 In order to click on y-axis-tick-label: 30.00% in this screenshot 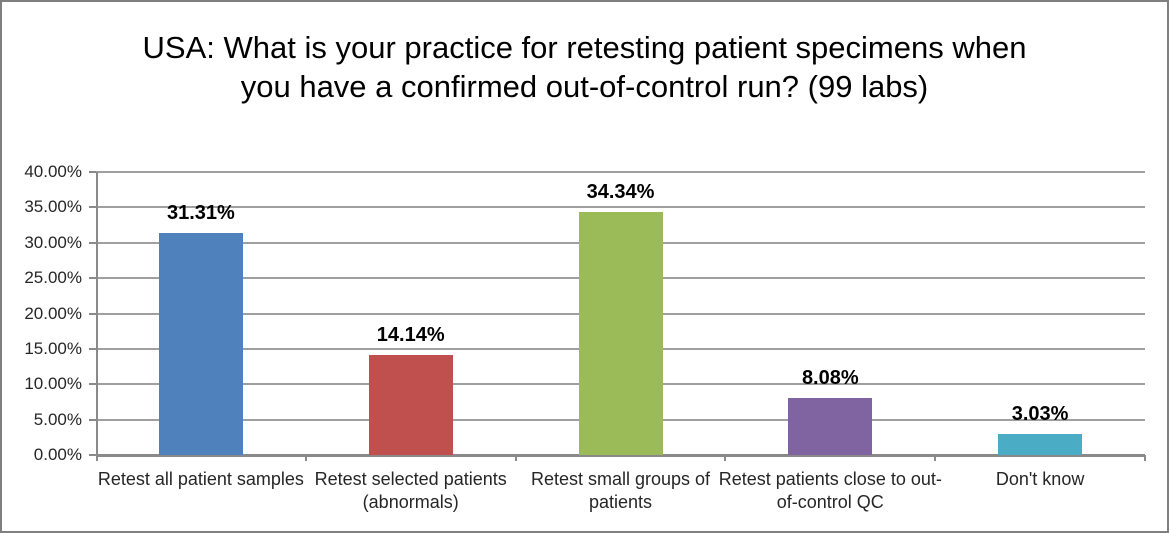, I will do `click(53, 242)`.